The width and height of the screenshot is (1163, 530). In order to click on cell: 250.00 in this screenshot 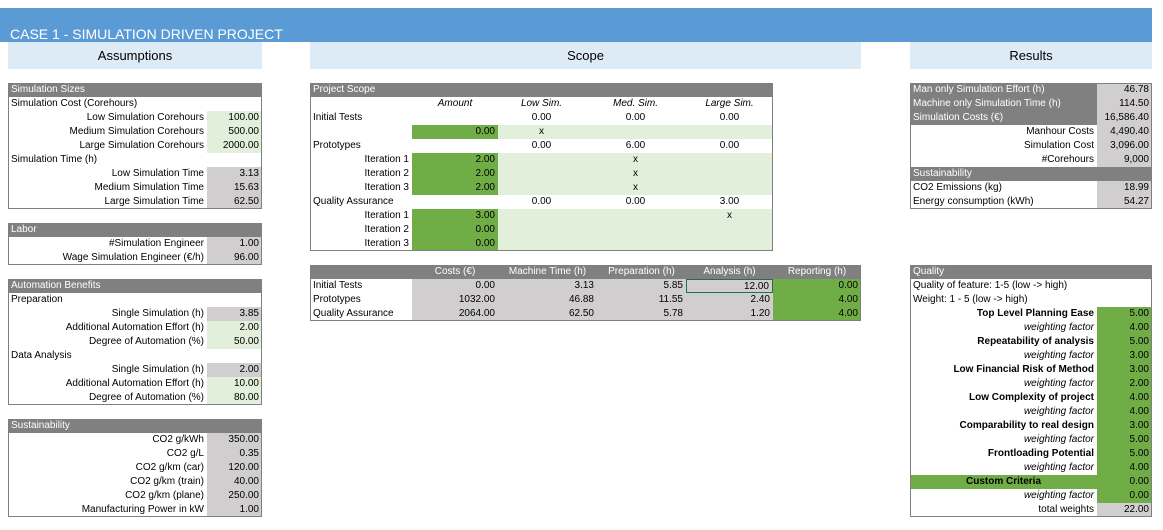, I will do `click(234, 496)`.